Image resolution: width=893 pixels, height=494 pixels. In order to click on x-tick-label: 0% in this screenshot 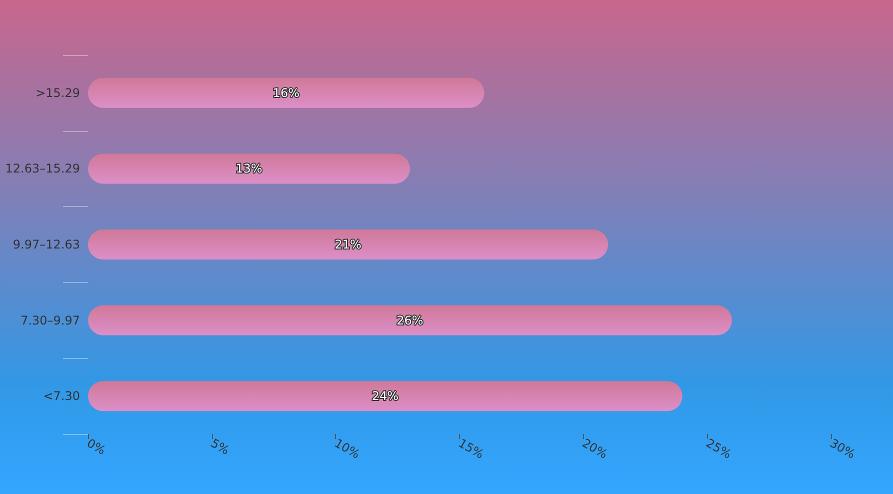, I will do `click(96, 447)`.